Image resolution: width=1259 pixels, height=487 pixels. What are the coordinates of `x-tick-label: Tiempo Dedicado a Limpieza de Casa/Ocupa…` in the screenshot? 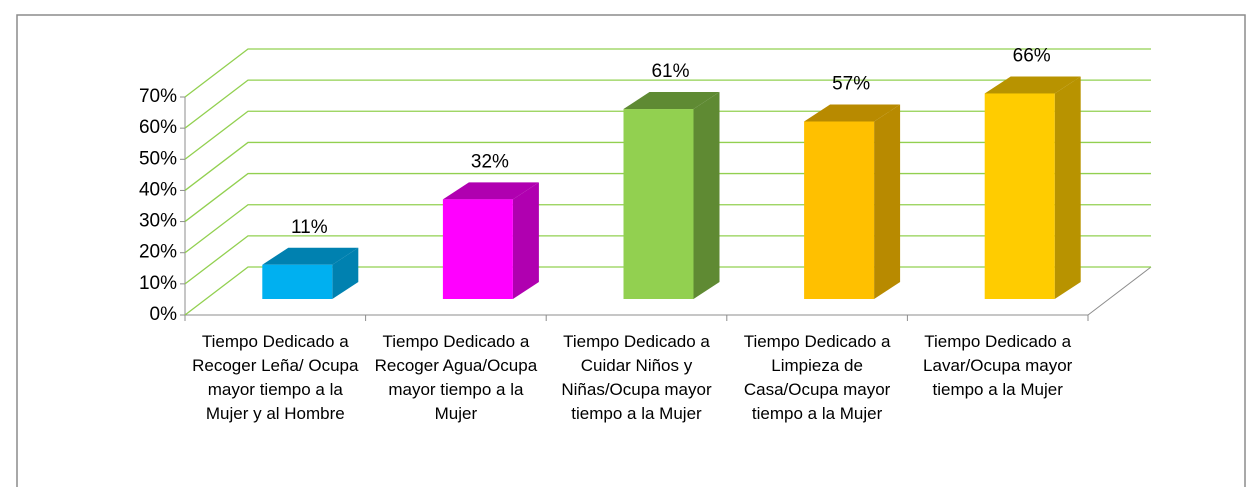 It's located at (817, 377).